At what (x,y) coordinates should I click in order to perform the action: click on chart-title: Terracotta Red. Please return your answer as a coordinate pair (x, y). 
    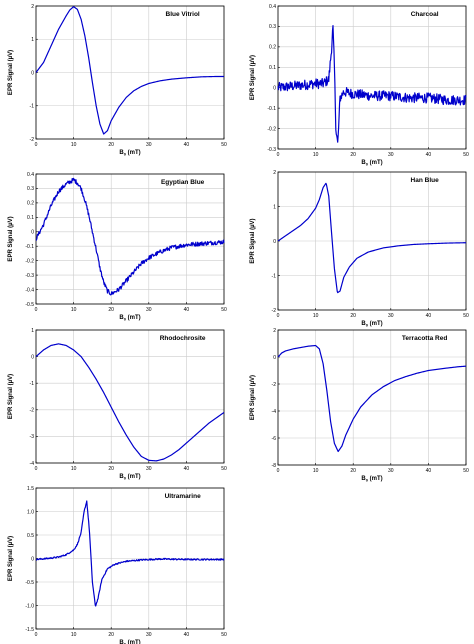
    Looking at the image, I should click on (424, 338).